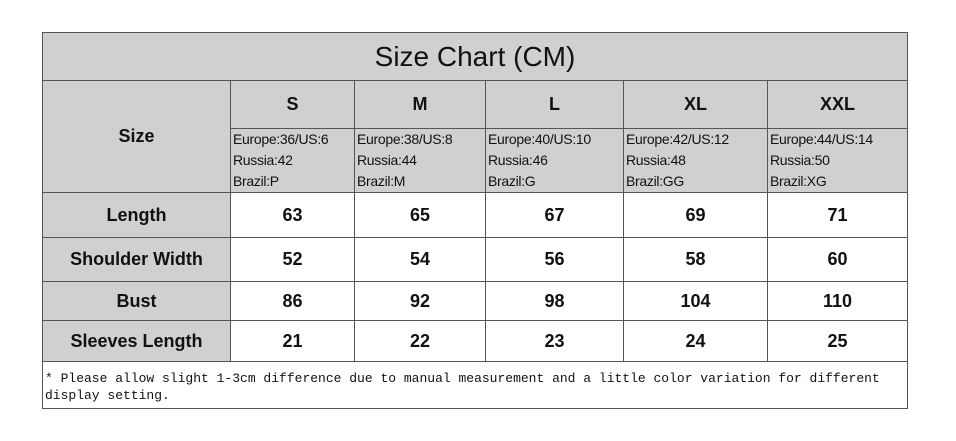 This screenshot has width=956, height=441. I want to click on row-label: Sleeves Length, so click(136, 341).